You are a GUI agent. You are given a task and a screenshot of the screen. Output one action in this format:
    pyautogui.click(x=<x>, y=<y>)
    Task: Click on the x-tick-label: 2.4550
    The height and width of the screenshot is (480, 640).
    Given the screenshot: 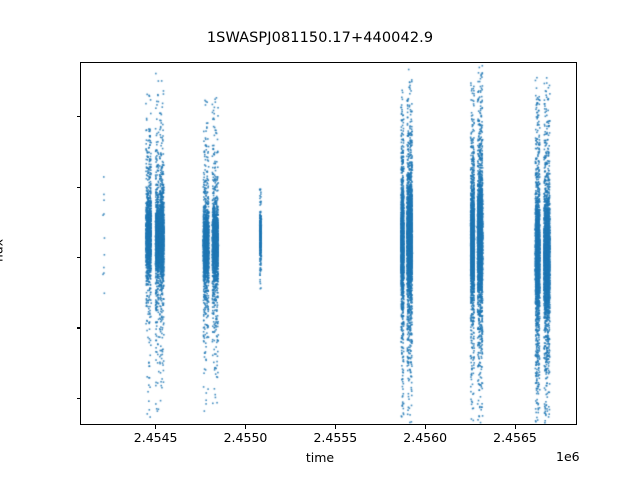 What is the action you would take?
    pyautogui.click(x=245, y=437)
    